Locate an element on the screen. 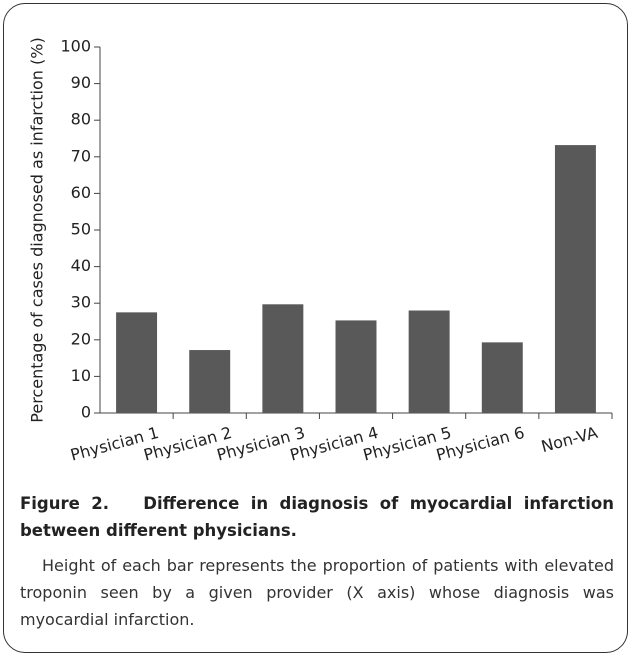  y-tick-label: 20 is located at coordinates (81, 338).